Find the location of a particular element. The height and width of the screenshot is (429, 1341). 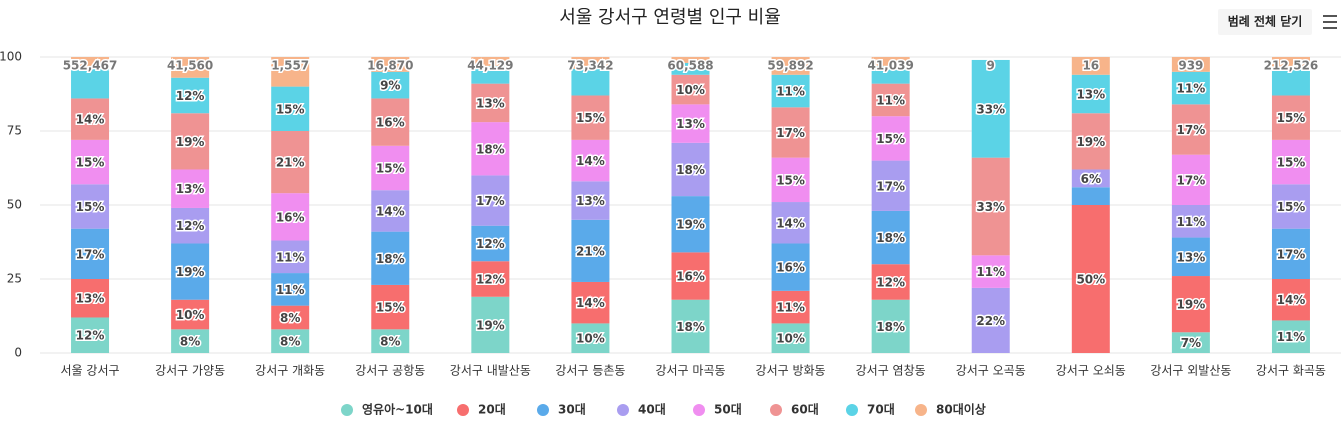

legend-label: 80대이상 is located at coordinates (961, 409).